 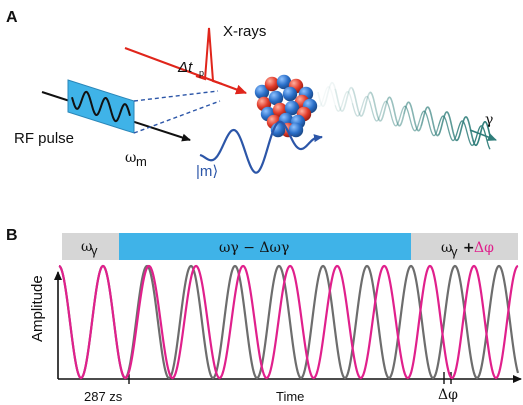 What do you see at coordinates (290, 396) in the screenshot?
I see `x-axis-label: Time` at bounding box center [290, 396].